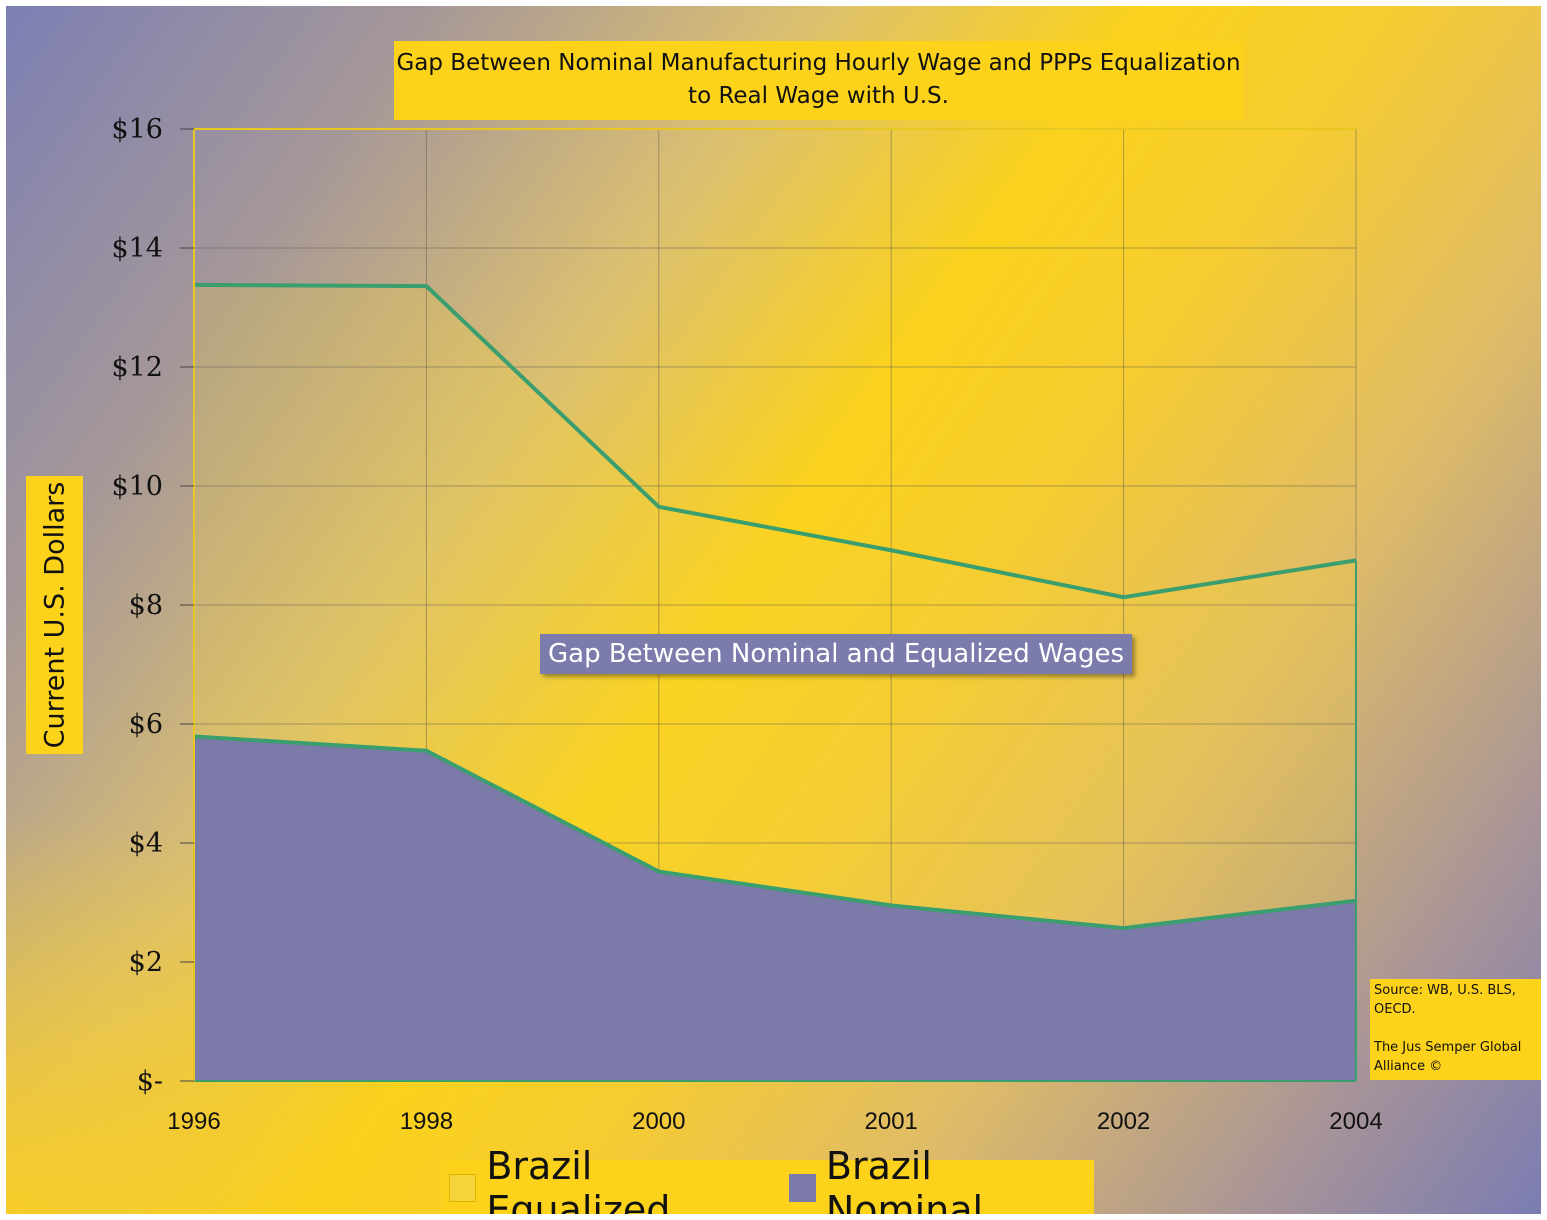  I want to click on y-tick-label: $6, so click(146, 724).